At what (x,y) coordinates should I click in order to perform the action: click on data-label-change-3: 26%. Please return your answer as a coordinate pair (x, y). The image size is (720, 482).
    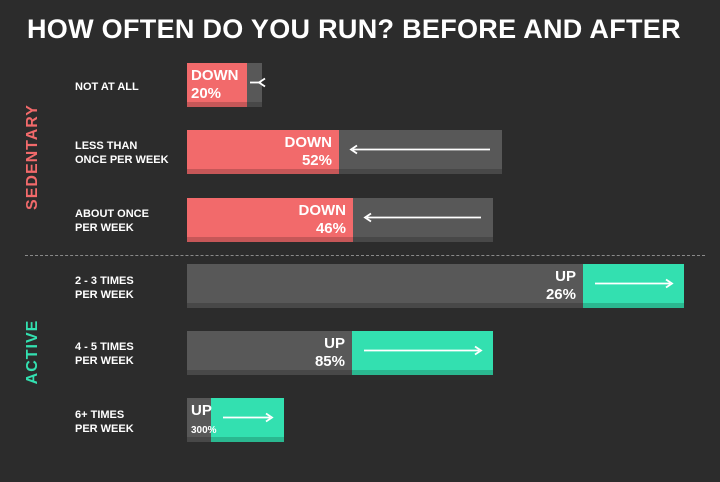
    Looking at the image, I should click on (561, 294).